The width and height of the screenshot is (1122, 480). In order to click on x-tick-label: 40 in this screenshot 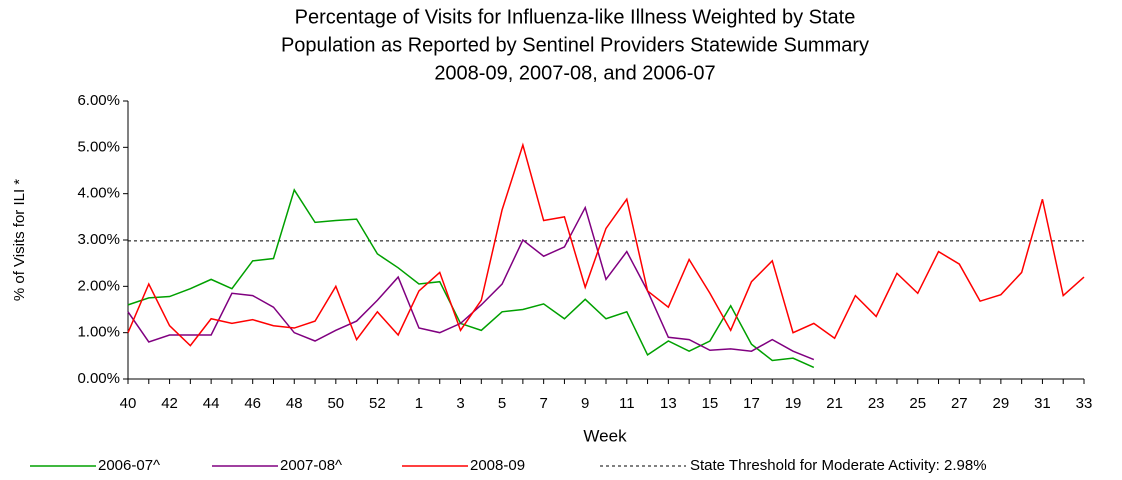, I will do `click(128, 403)`.